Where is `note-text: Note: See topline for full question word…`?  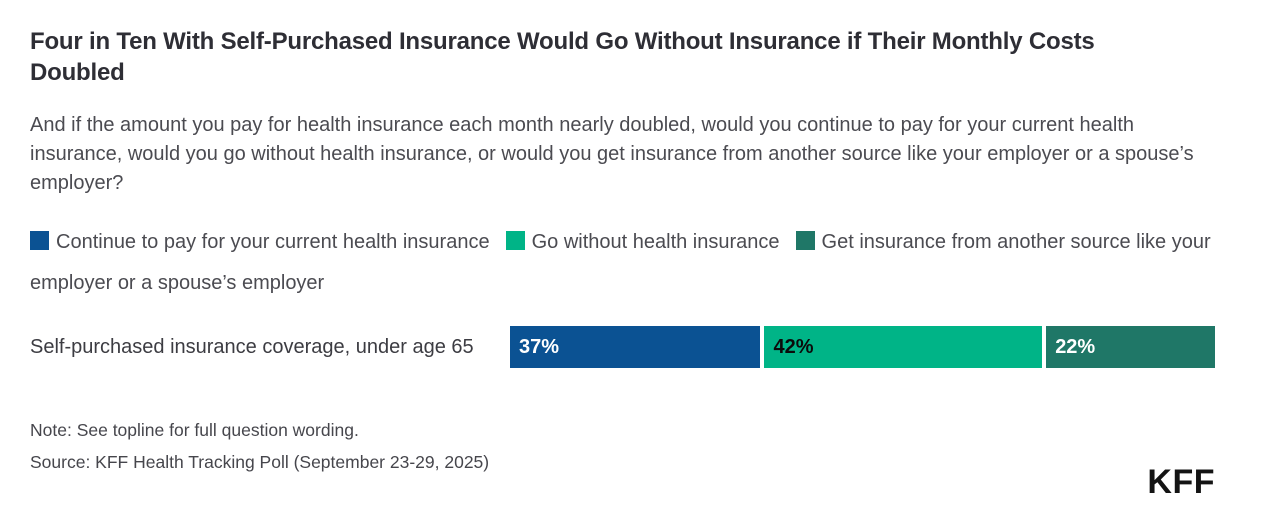
note-text: Note: See topline for full question word… is located at coordinates (194, 430).